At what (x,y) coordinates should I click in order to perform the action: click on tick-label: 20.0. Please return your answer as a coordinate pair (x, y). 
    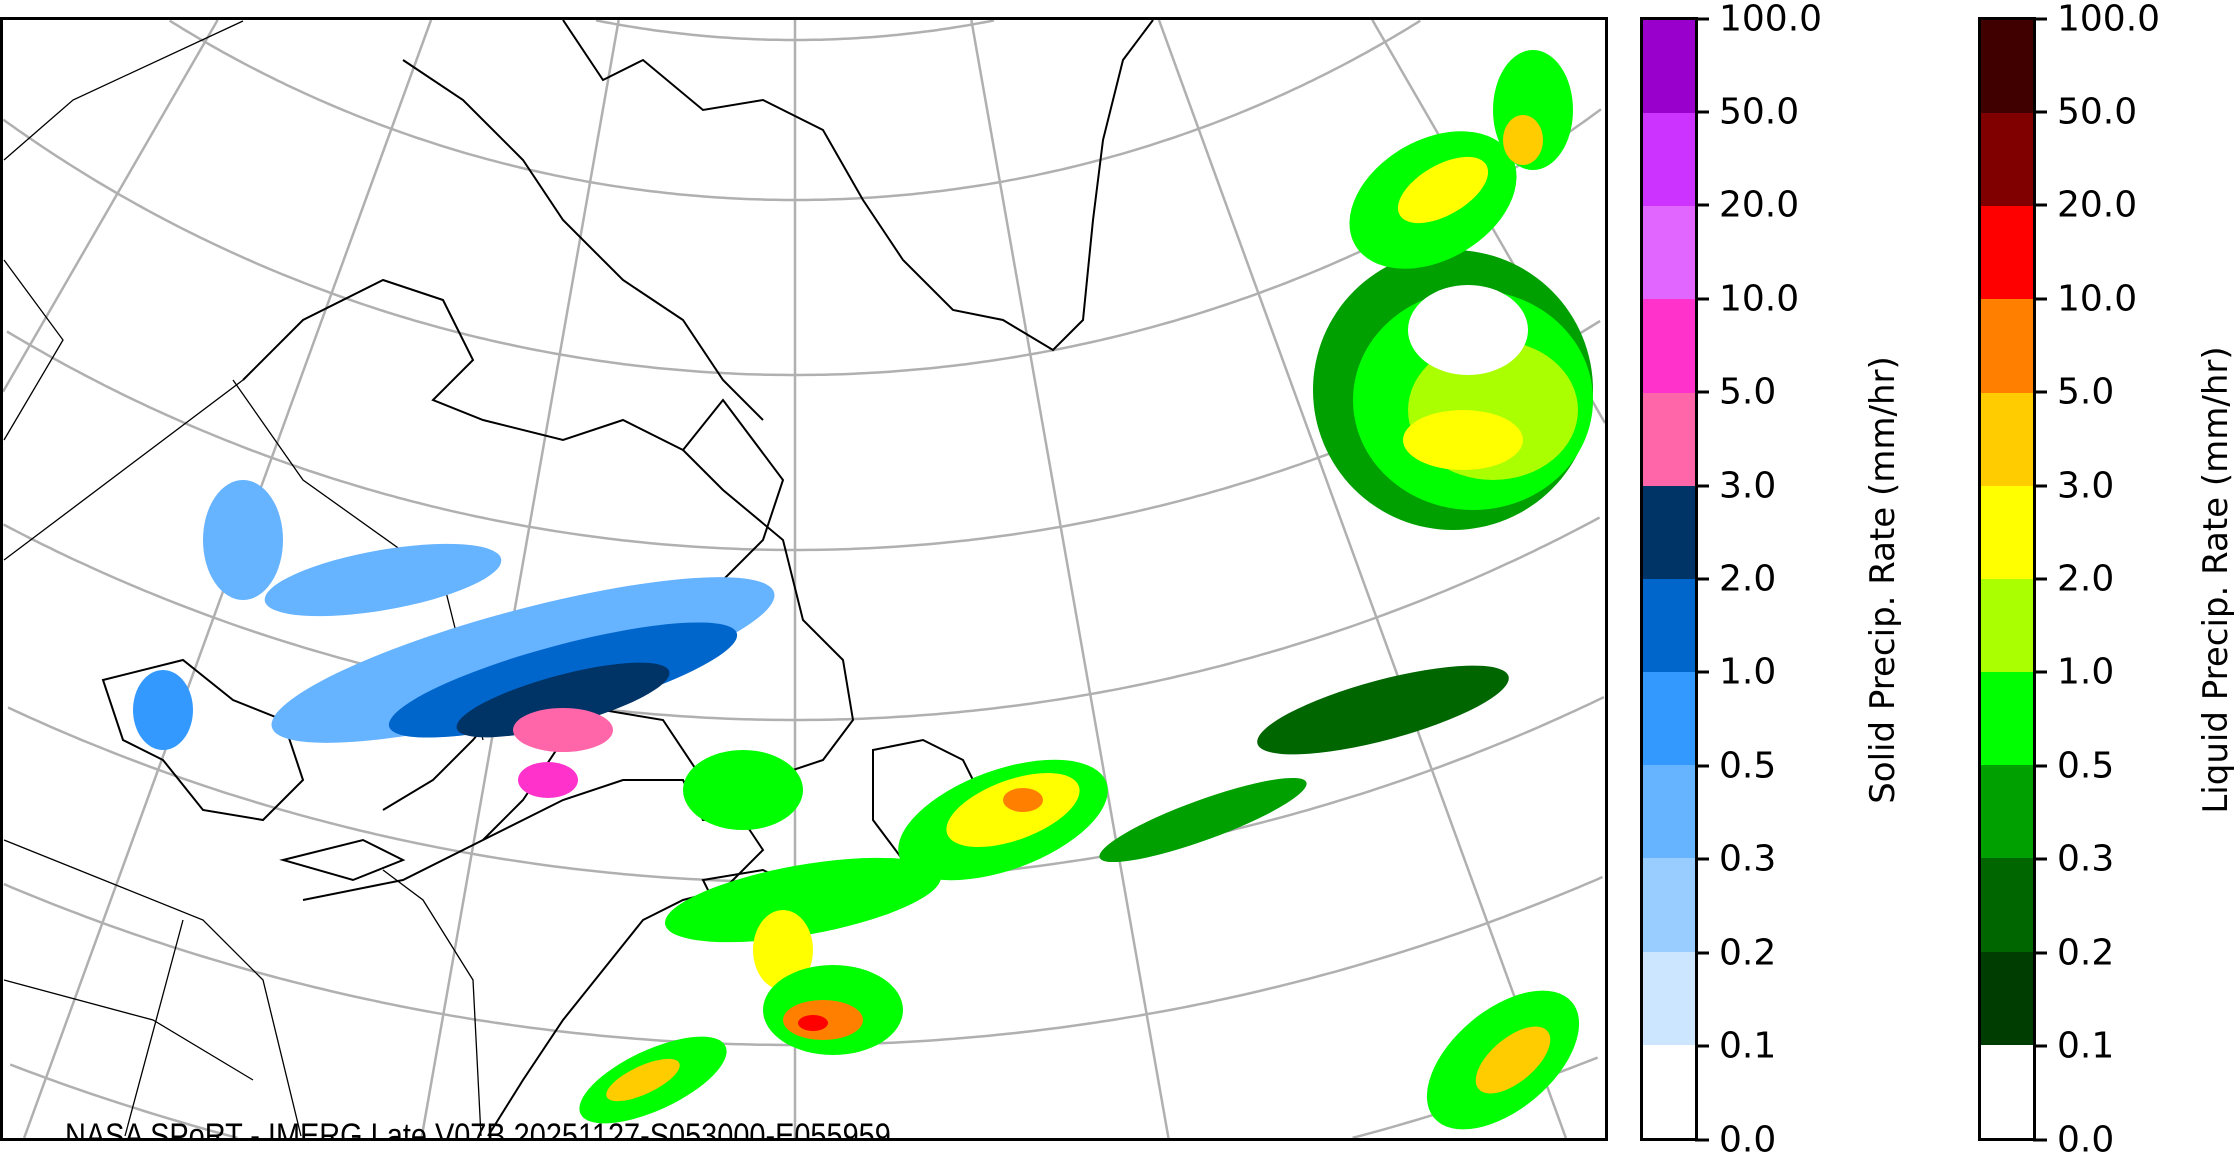
    Looking at the image, I should click on (1759, 205).